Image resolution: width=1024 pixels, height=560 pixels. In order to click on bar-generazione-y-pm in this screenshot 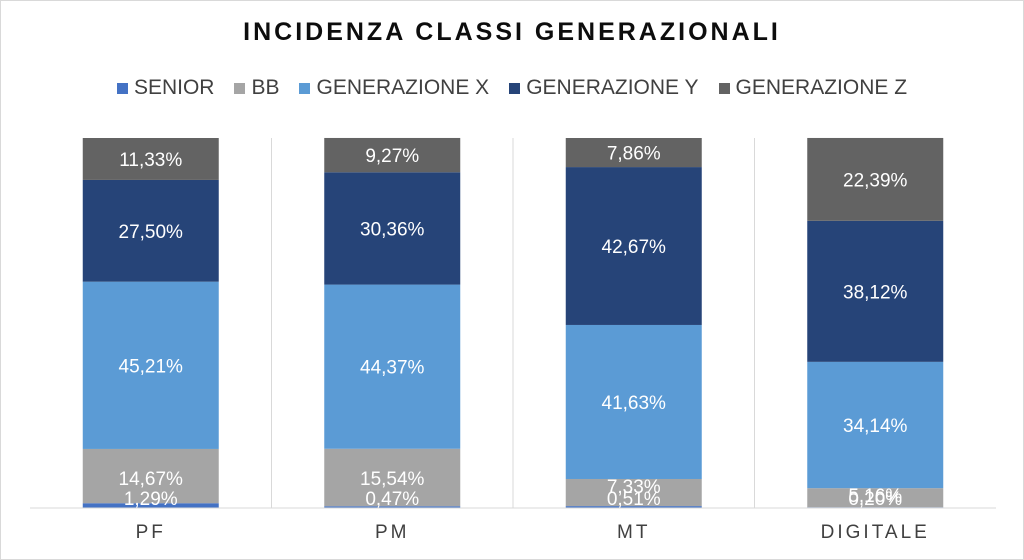, I will do `click(392, 228)`.